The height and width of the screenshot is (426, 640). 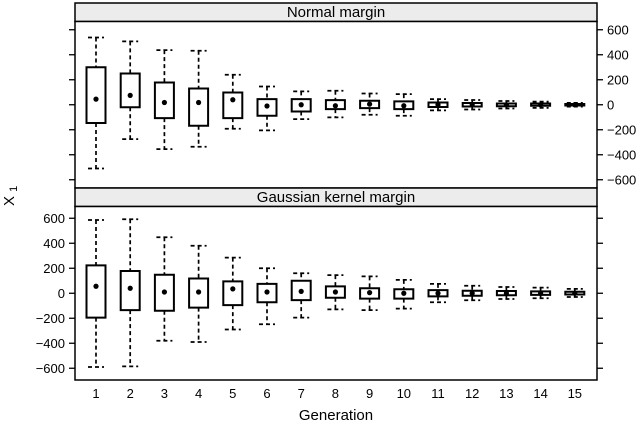 What do you see at coordinates (198, 393) in the screenshot?
I see `x-tick-label: 4` at bounding box center [198, 393].